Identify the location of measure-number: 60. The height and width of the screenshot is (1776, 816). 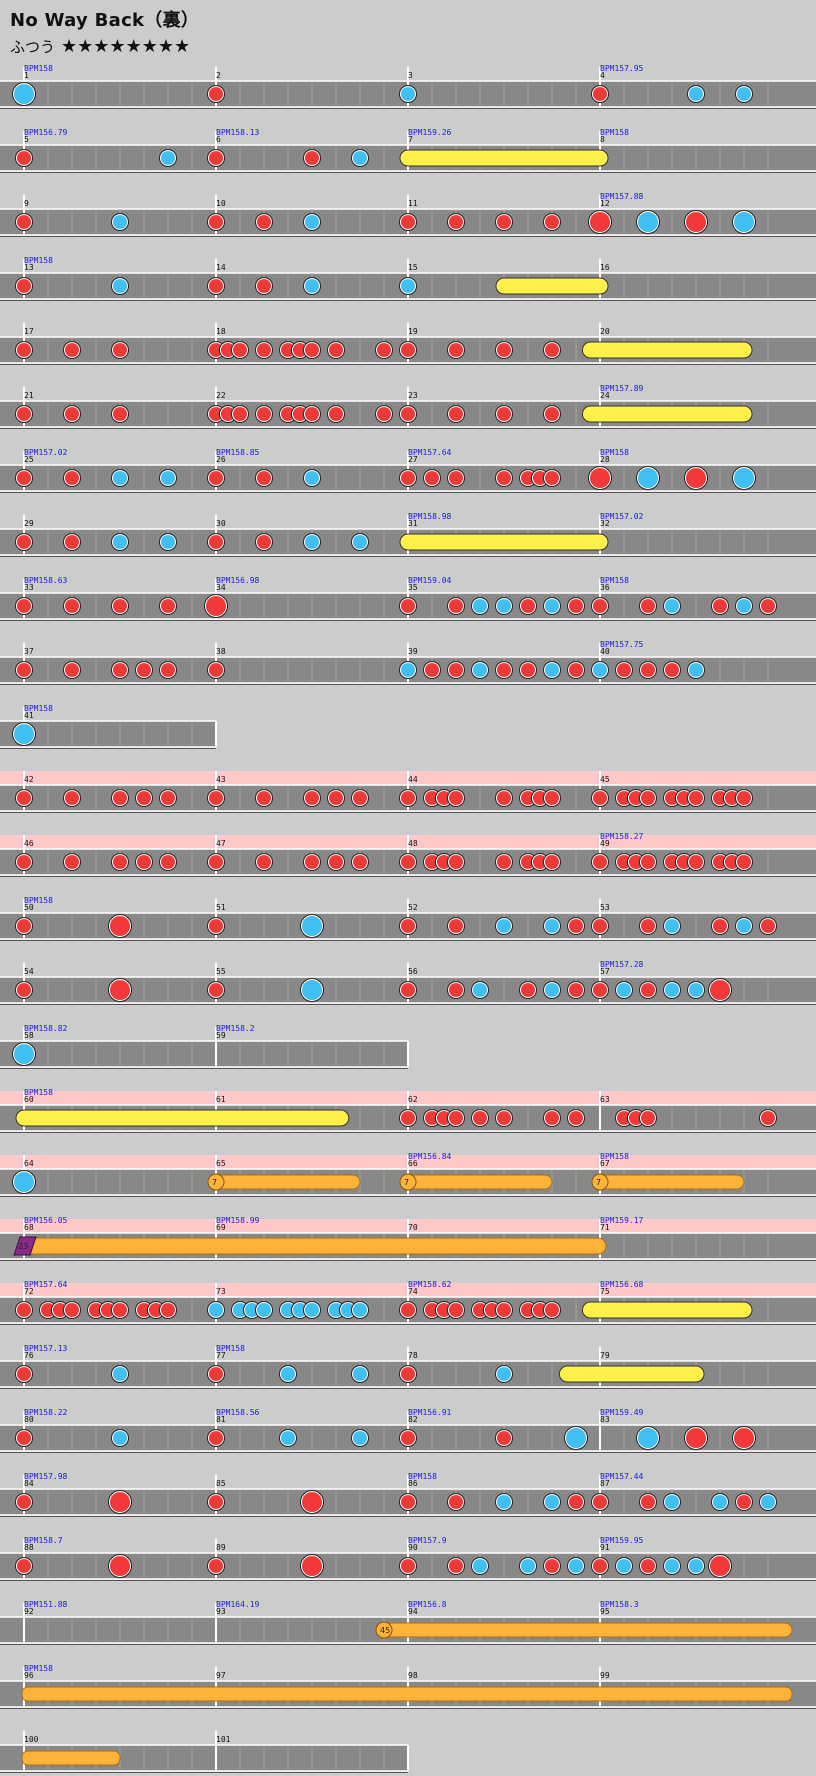
(29, 1099).